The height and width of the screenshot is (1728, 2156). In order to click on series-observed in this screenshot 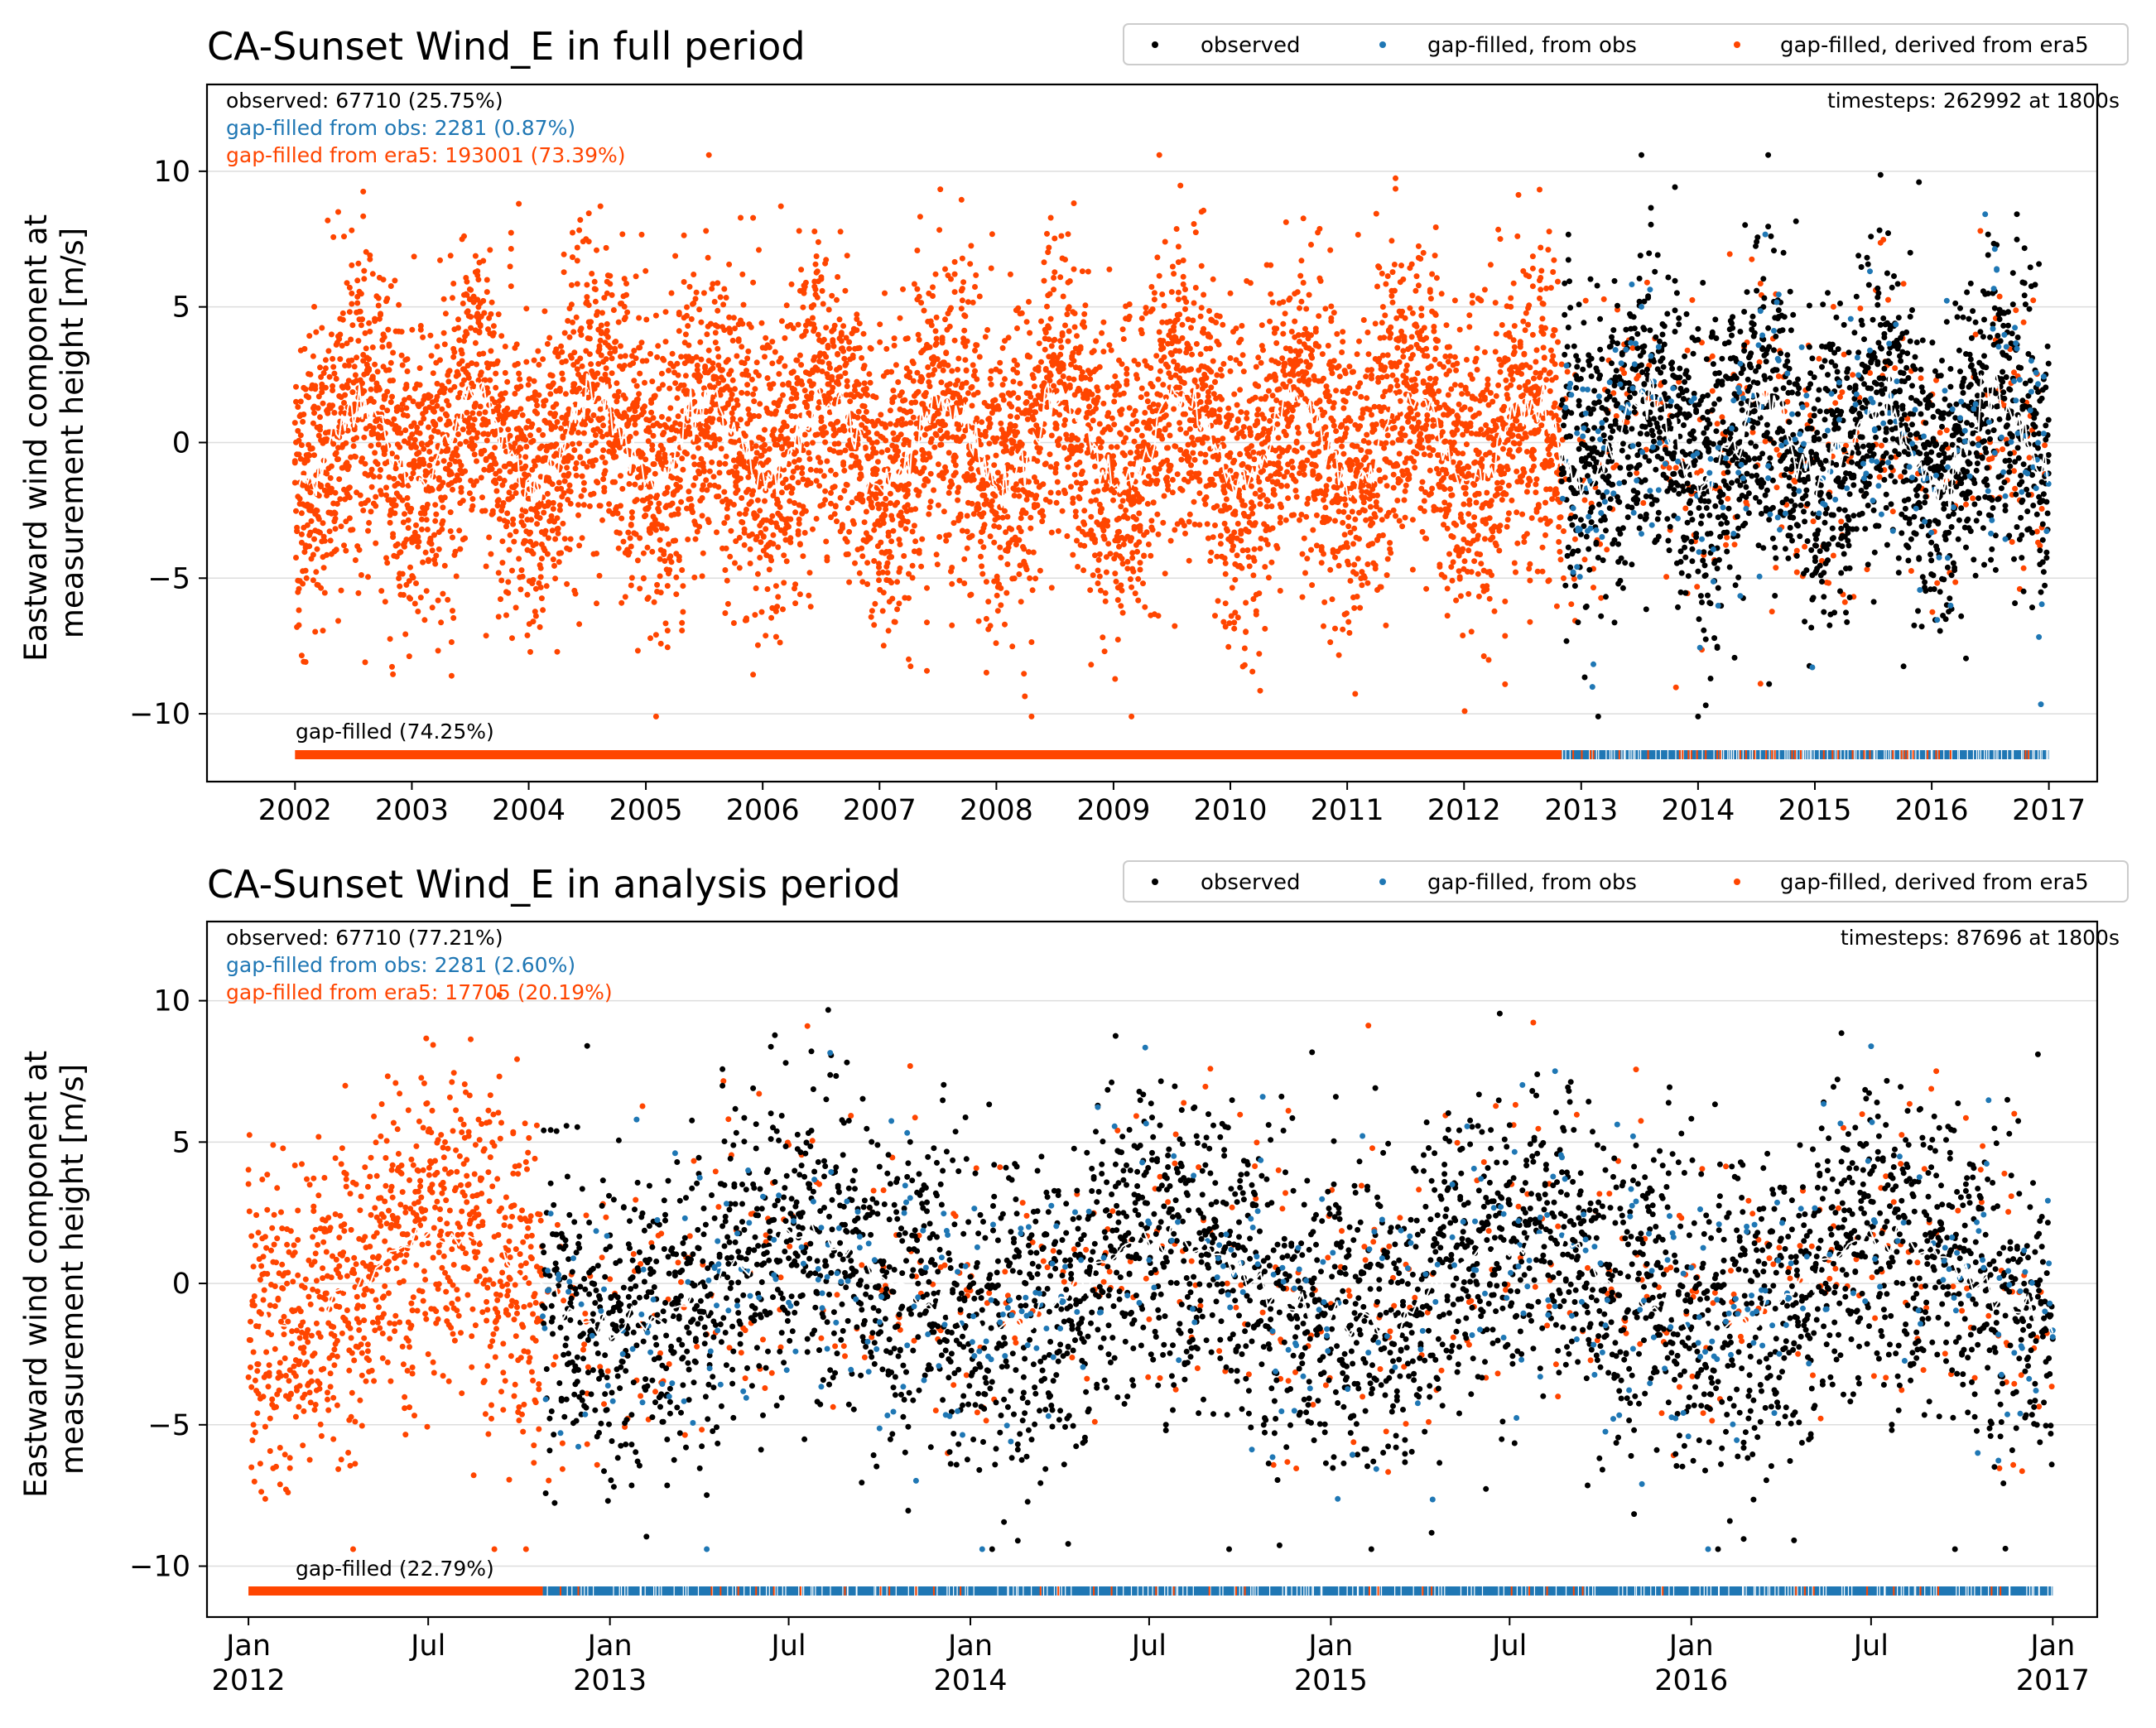, I will do `click(1805, 436)`.